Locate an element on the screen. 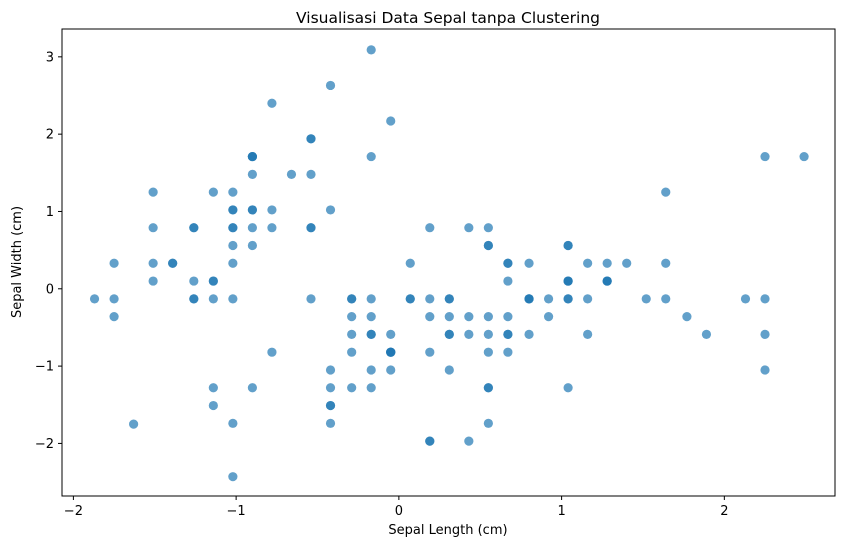 Image resolution: width=844 pixels, height=547 pixels. y-axis-ticks: −2 −1 0 1 2 3 is located at coordinates (48, 251).